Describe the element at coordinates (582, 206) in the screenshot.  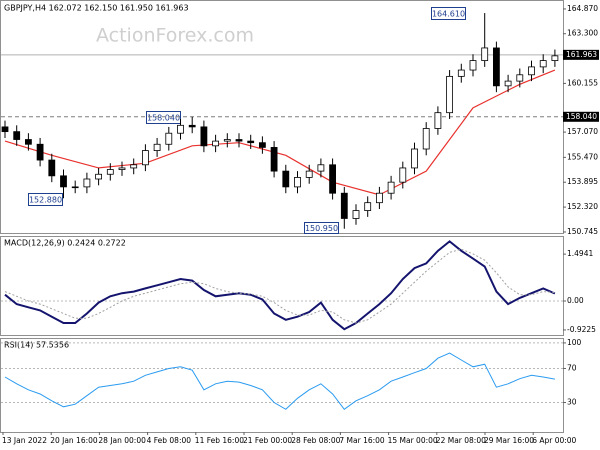
I see `y-tick-label: 152.320` at that location.